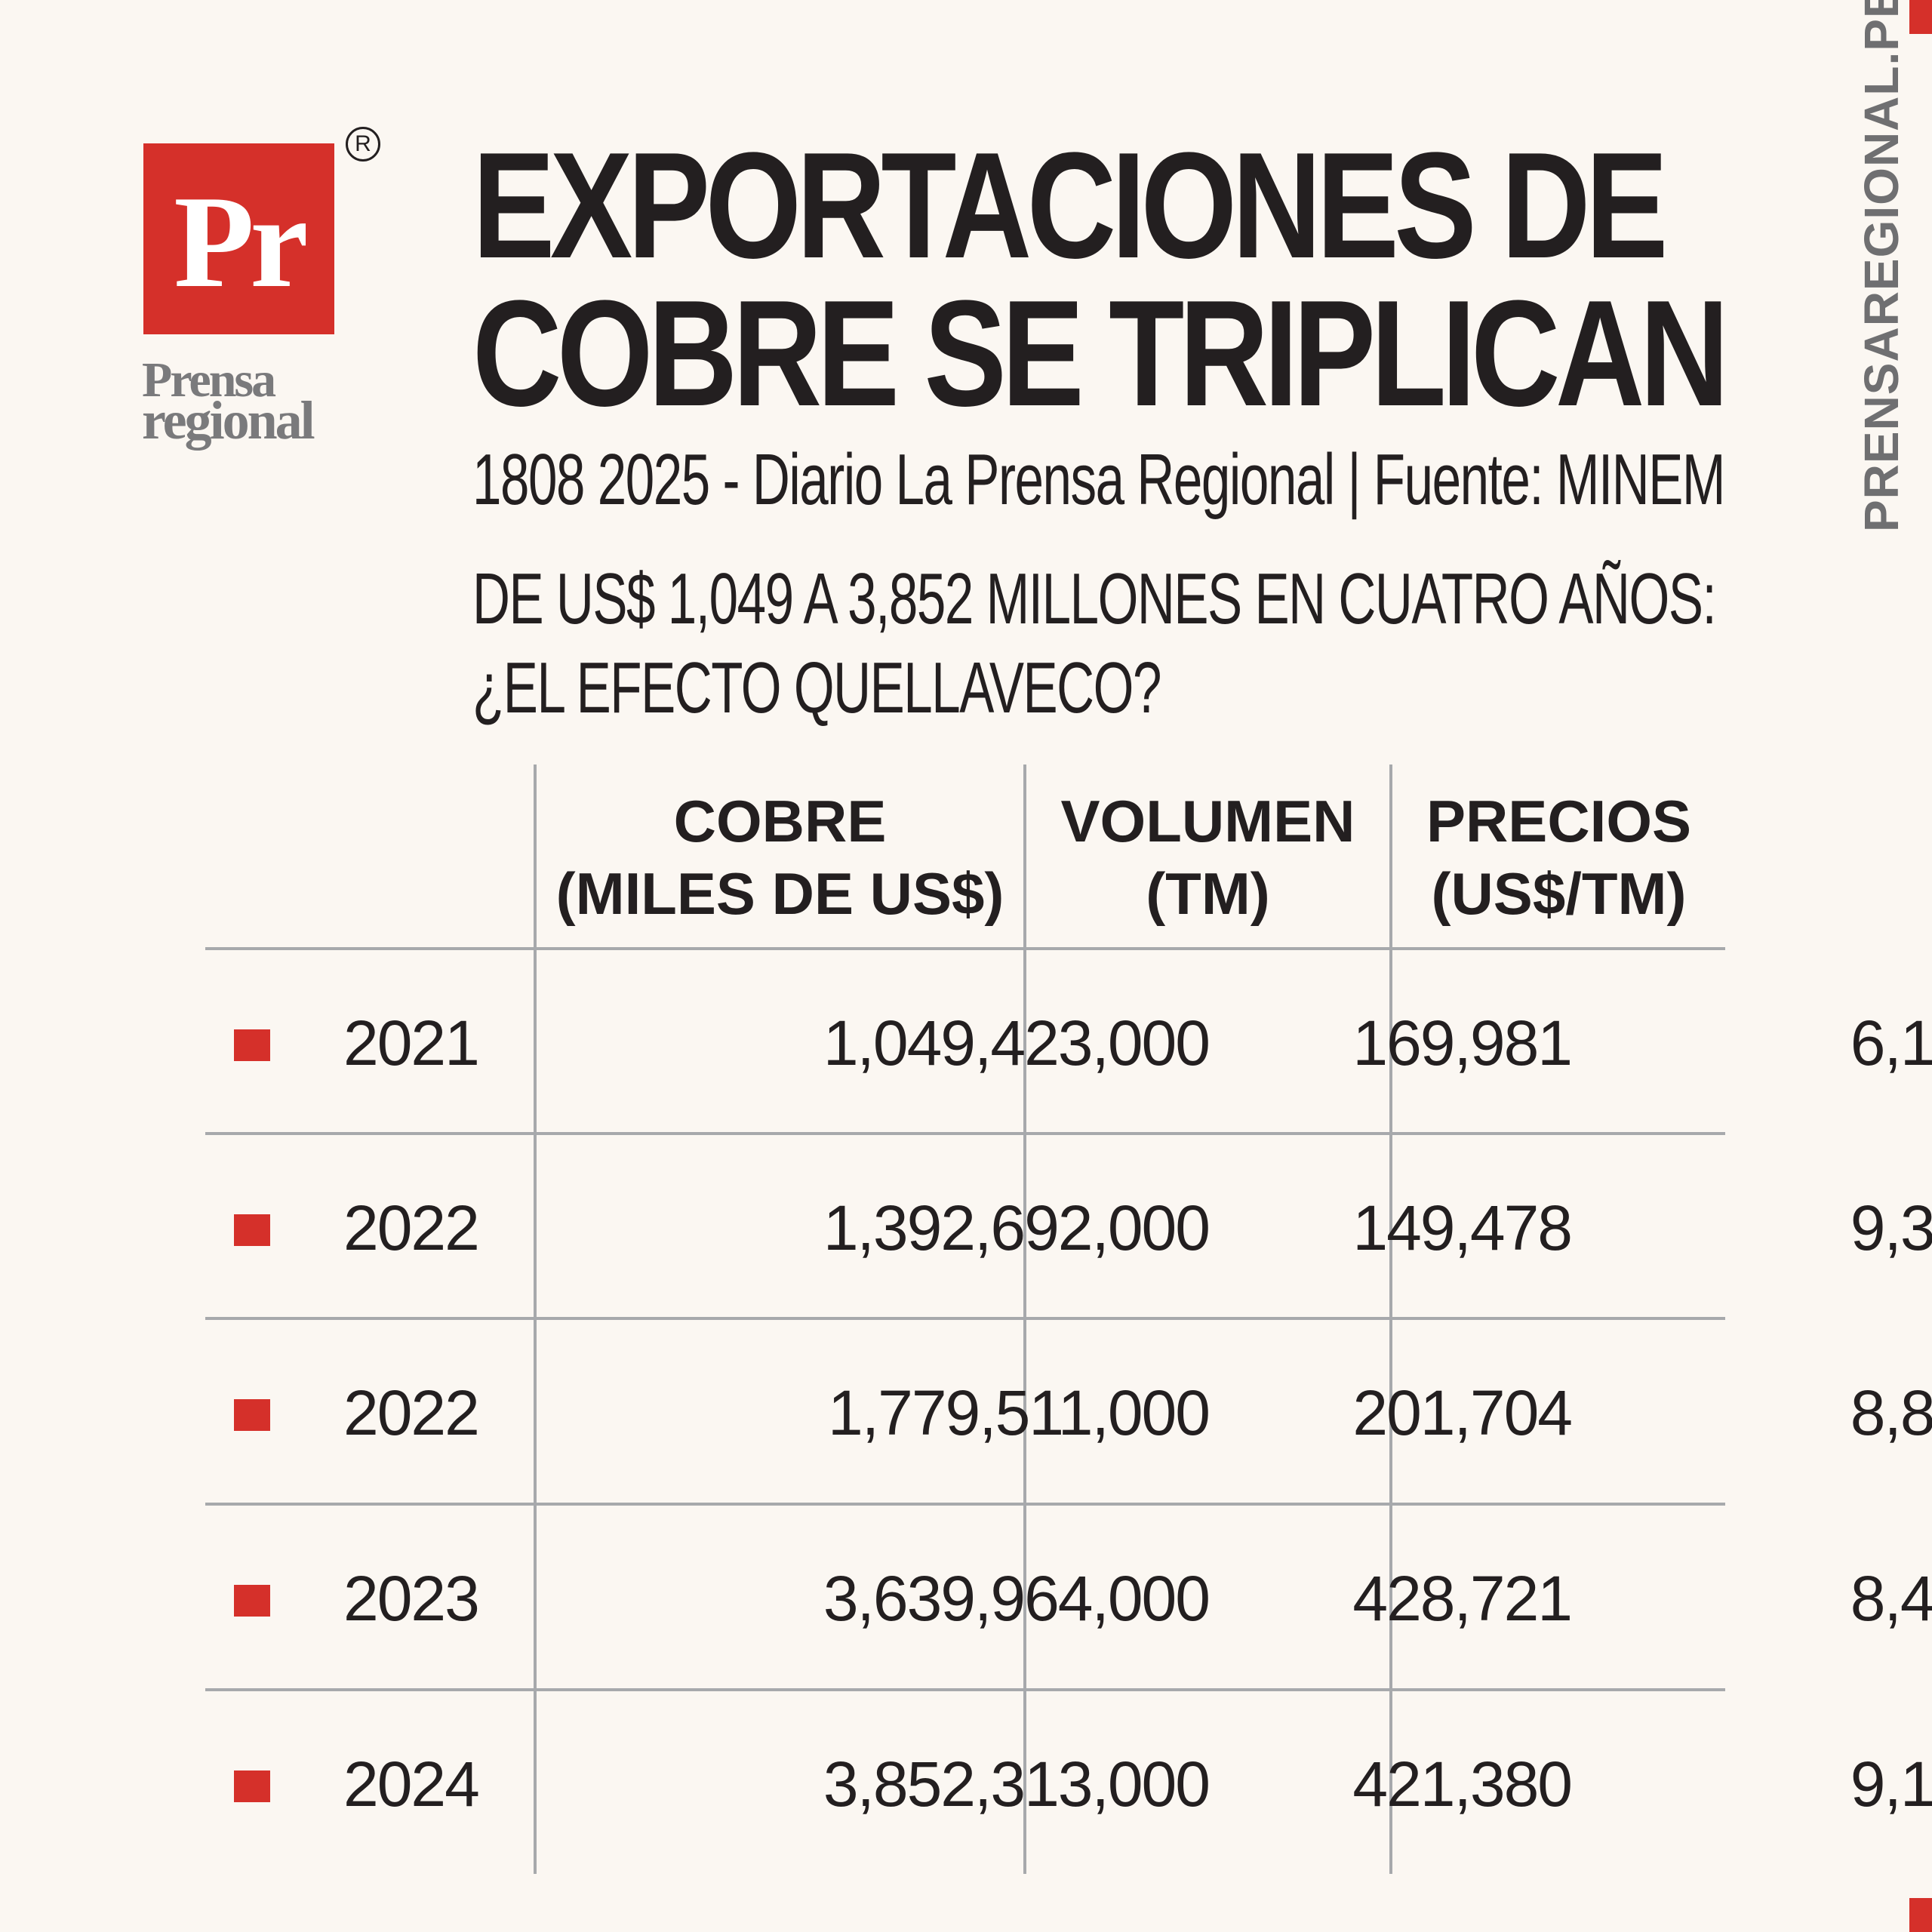 The image size is (1932, 1932). What do you see at coordinates (1559, 821) in the screenshot?
I see `header-precios-line-1: PRECIOS` at bounding box center [1559, 821].